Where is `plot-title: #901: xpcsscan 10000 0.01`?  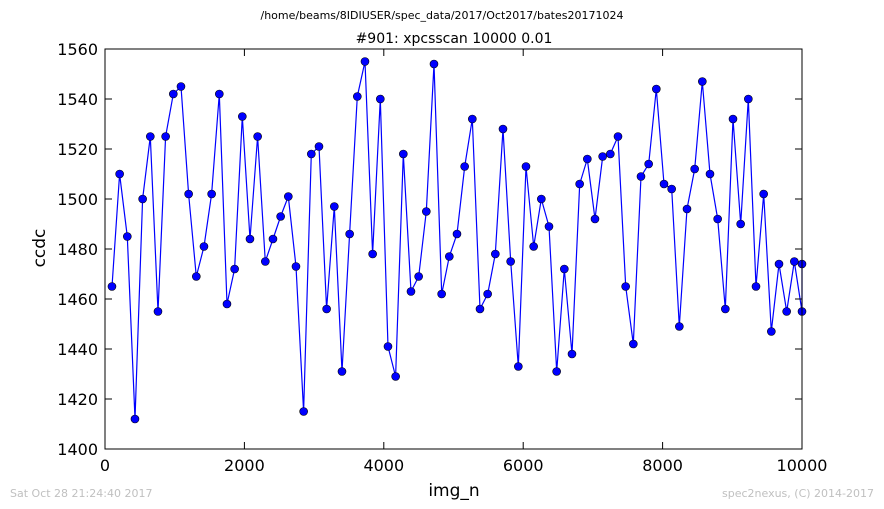 plot-title: #901: xpcsscan 10000 0.01 is located at coordinates (454, 39).